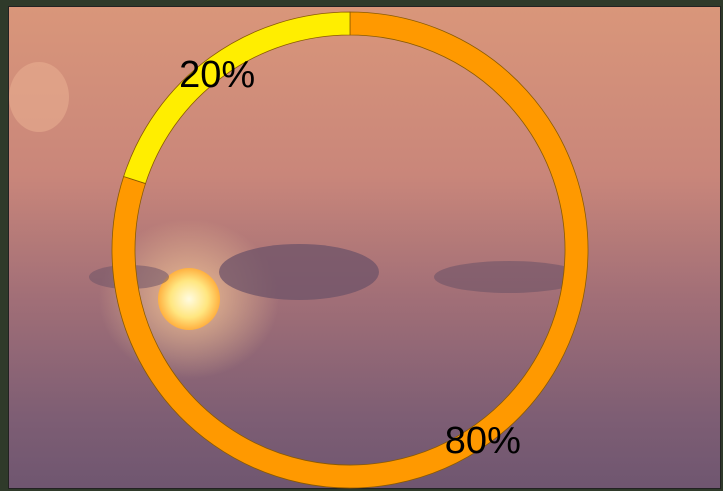 This screenshot has height=491, width=723. I want to click on data-label: 20%, so click(217, 75).